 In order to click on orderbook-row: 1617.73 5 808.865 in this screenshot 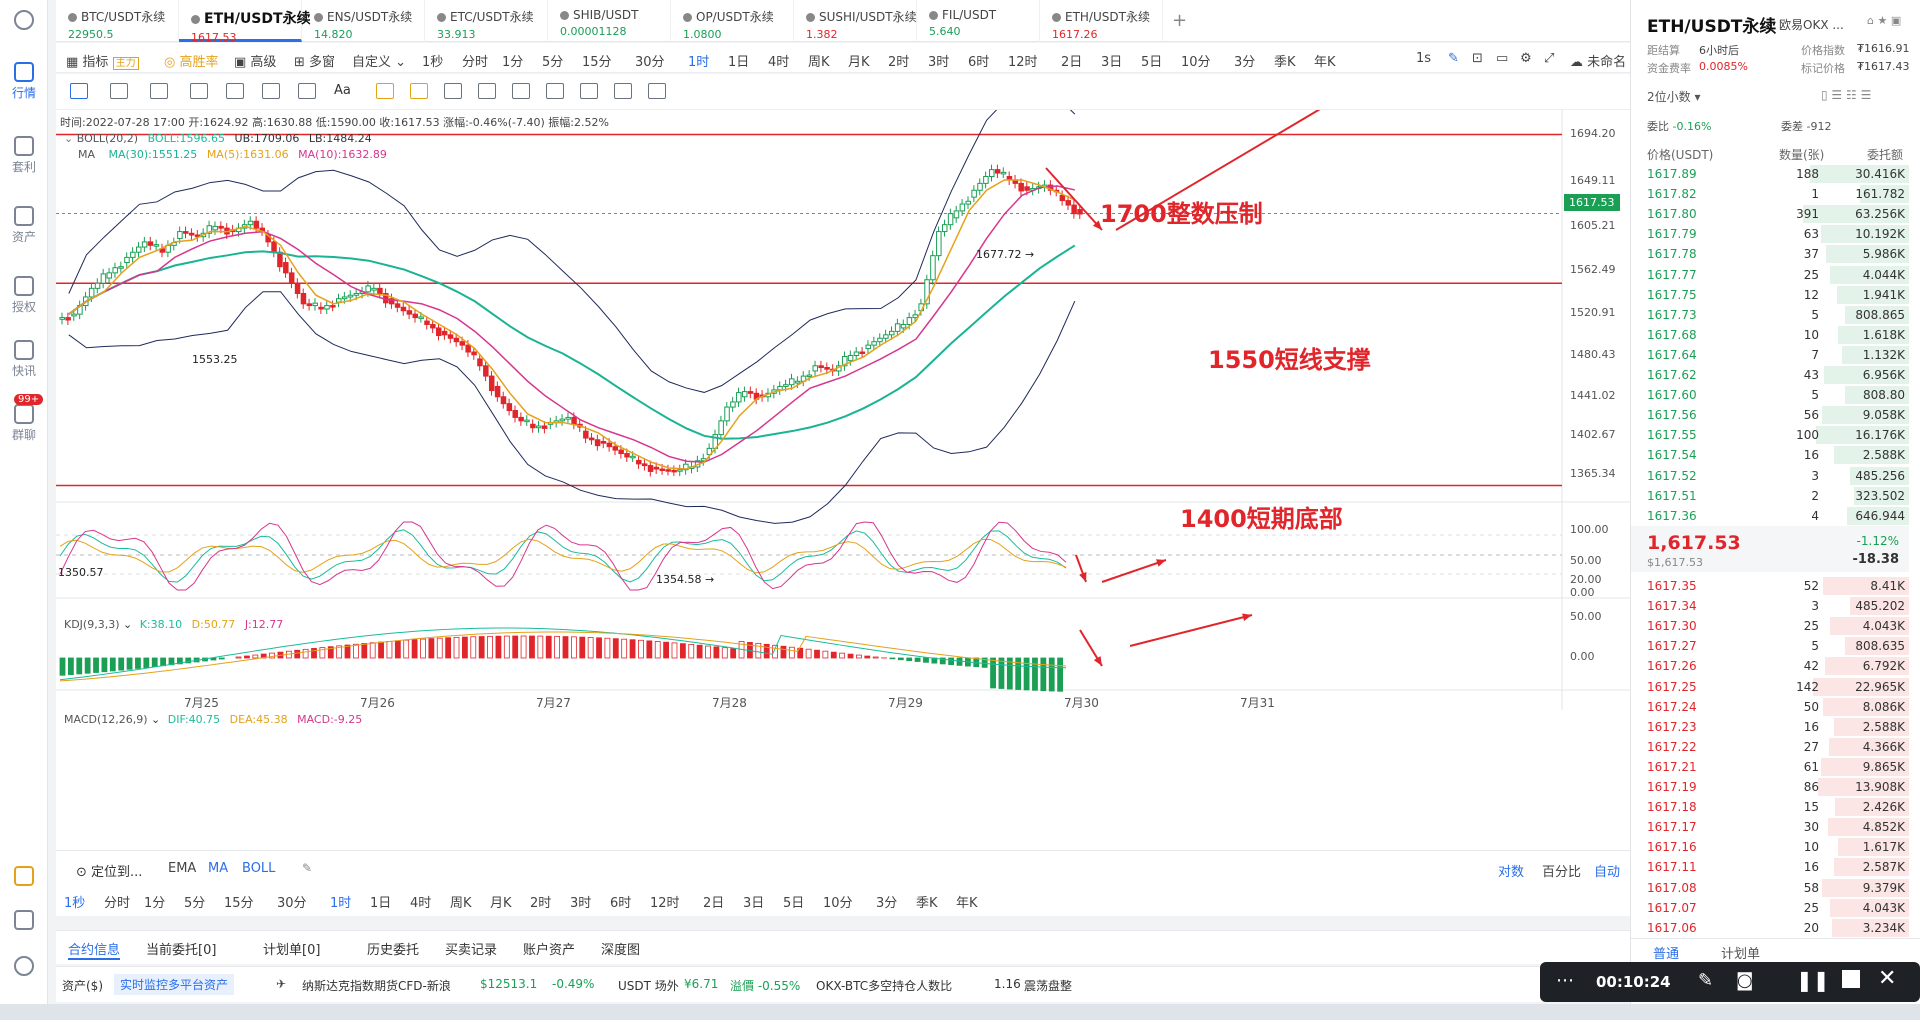, I will do `click(1770, 315)`.